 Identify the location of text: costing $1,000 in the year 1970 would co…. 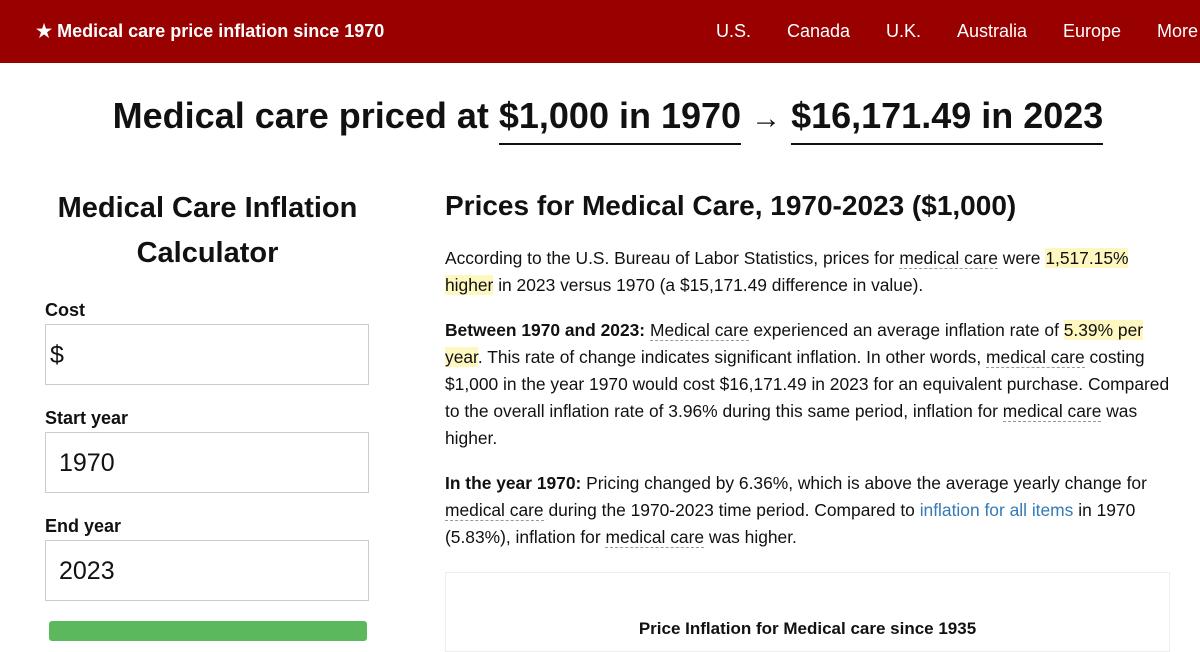
(807, 384).